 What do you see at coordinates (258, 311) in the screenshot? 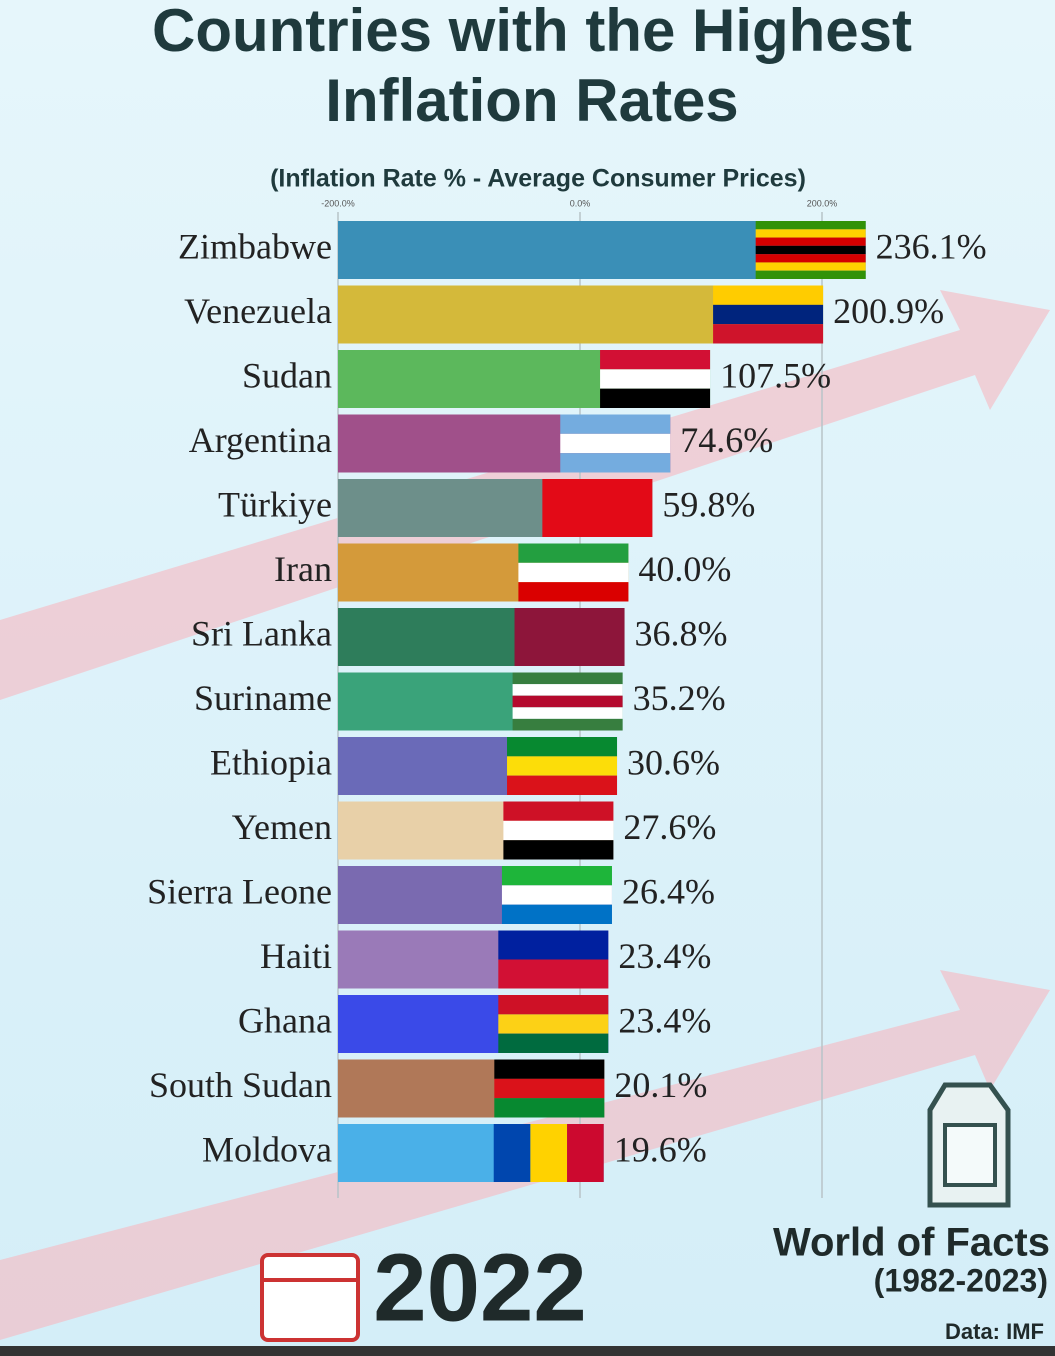
I see `y-tick-label: Venezuela` at bounding box center [258, 311].